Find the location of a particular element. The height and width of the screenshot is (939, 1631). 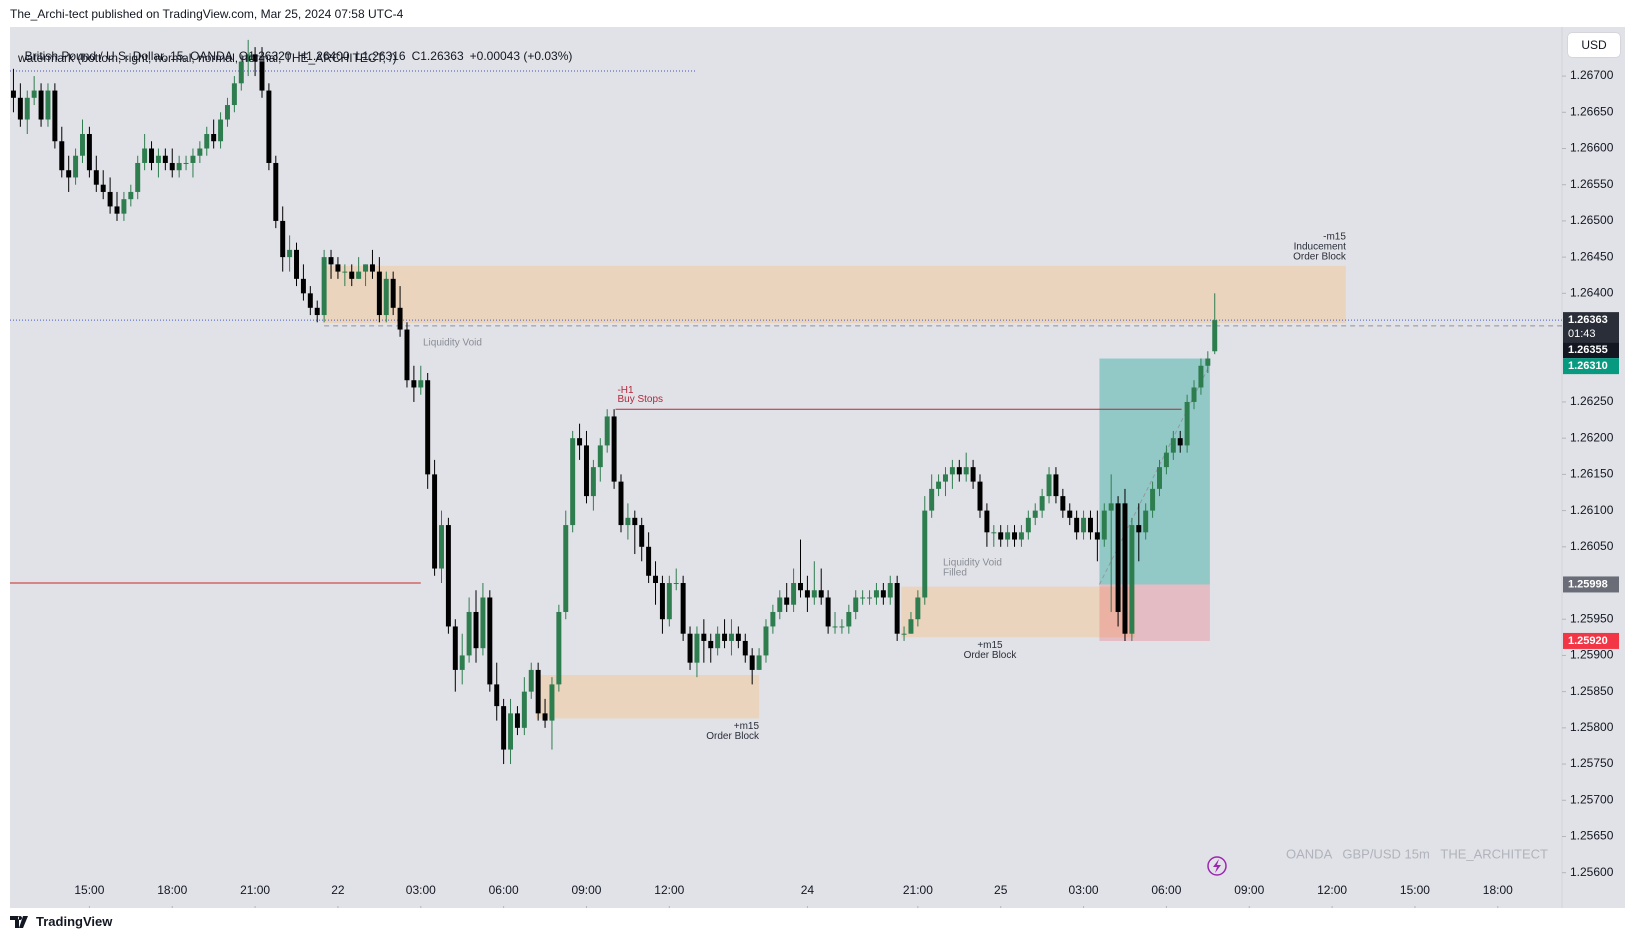

y-tick-label: 1.26400 is located at coordinates (1592, 293).